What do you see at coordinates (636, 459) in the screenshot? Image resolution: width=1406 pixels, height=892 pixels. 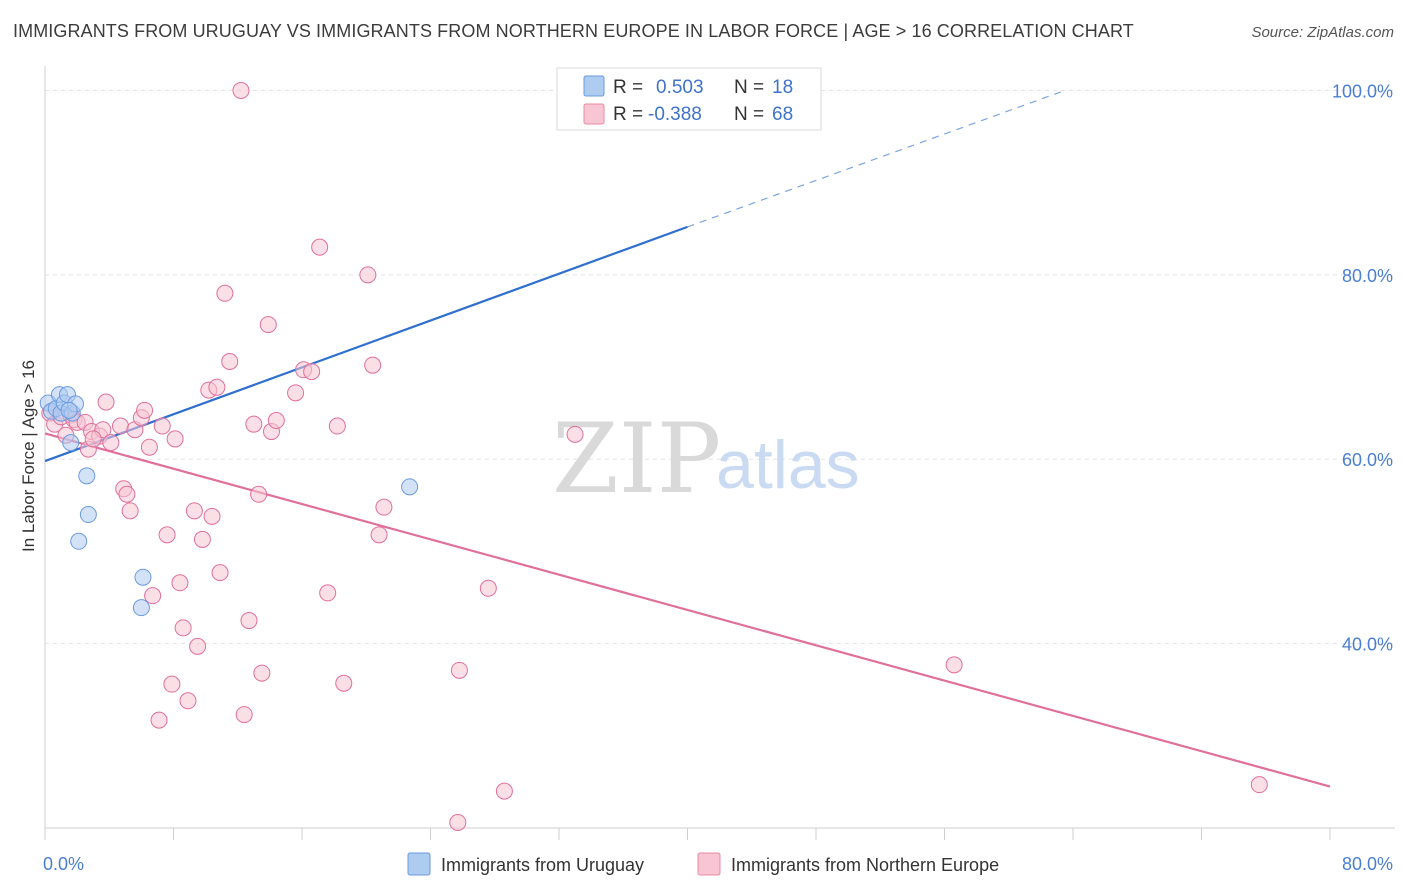 I see `watermark-zip: ZIP` at bounding box center [636, 459].